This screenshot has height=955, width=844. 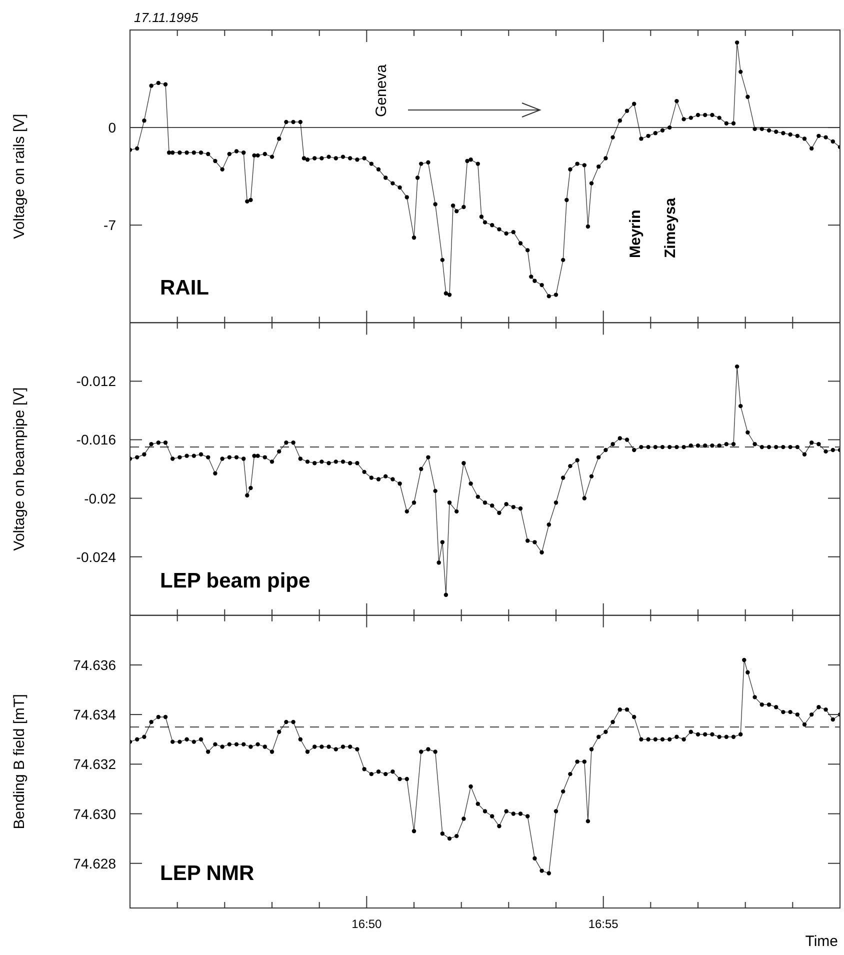 I want to click on y-tick-label: -0.02, so click(x=100, y=498).